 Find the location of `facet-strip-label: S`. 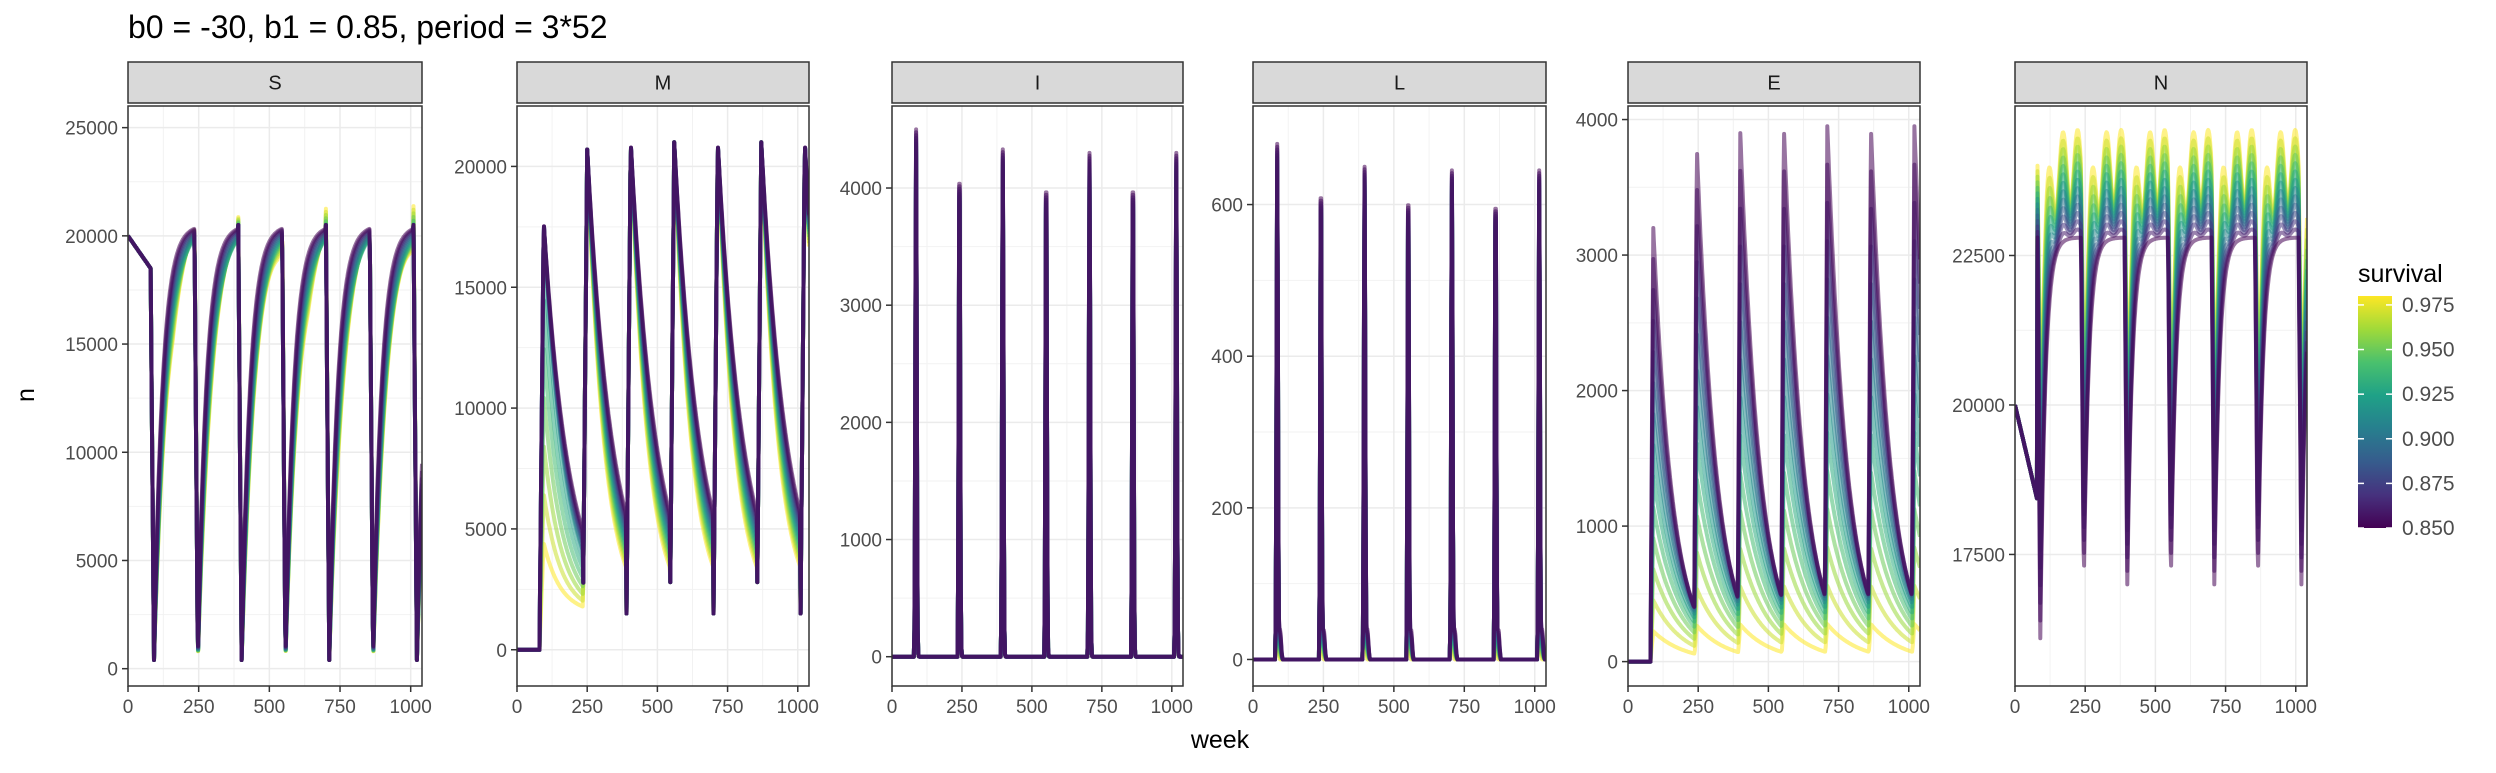

facet-strip-label: S is located at coordinates (274, 84).